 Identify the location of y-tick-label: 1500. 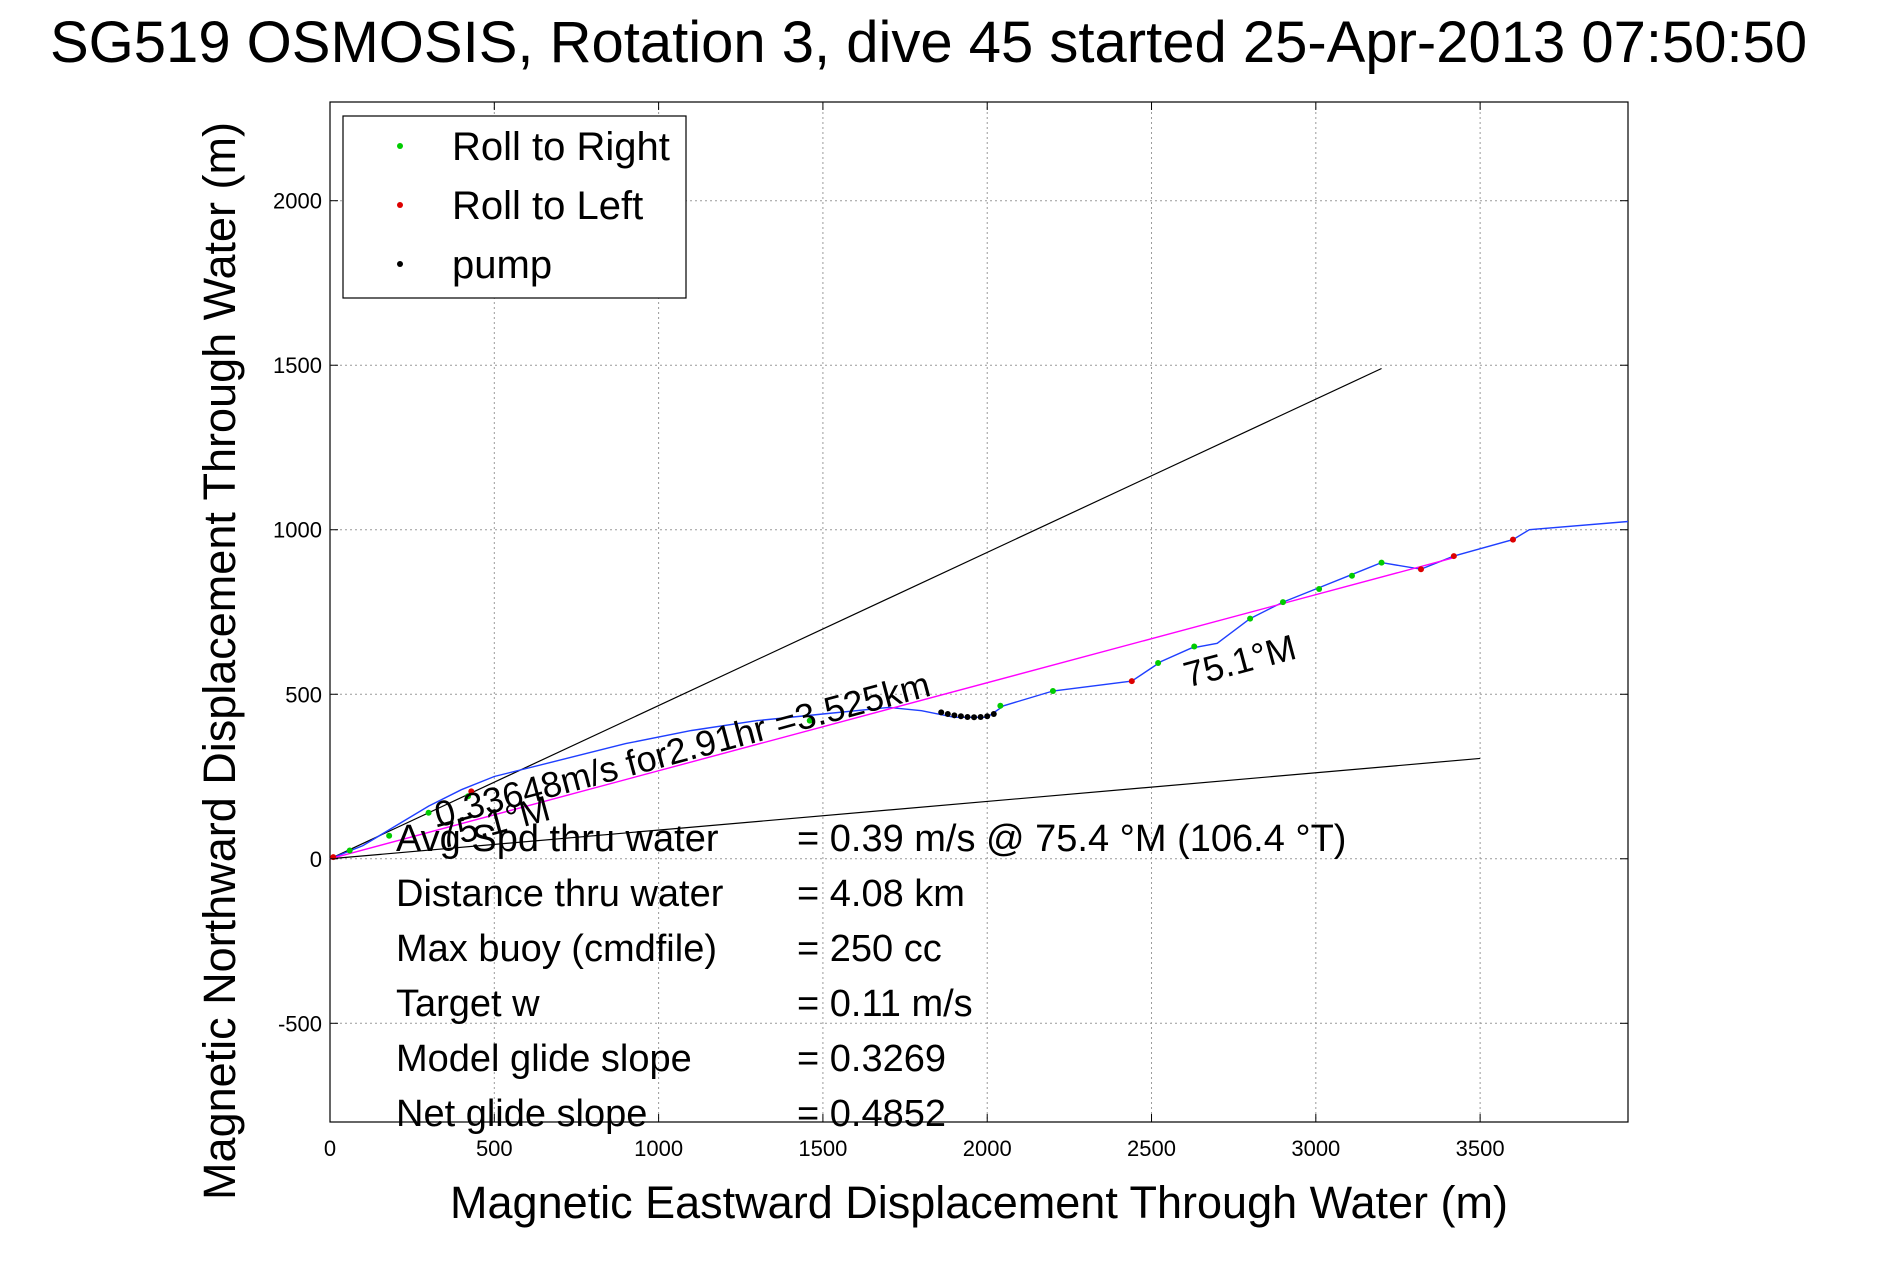
(297, 365).